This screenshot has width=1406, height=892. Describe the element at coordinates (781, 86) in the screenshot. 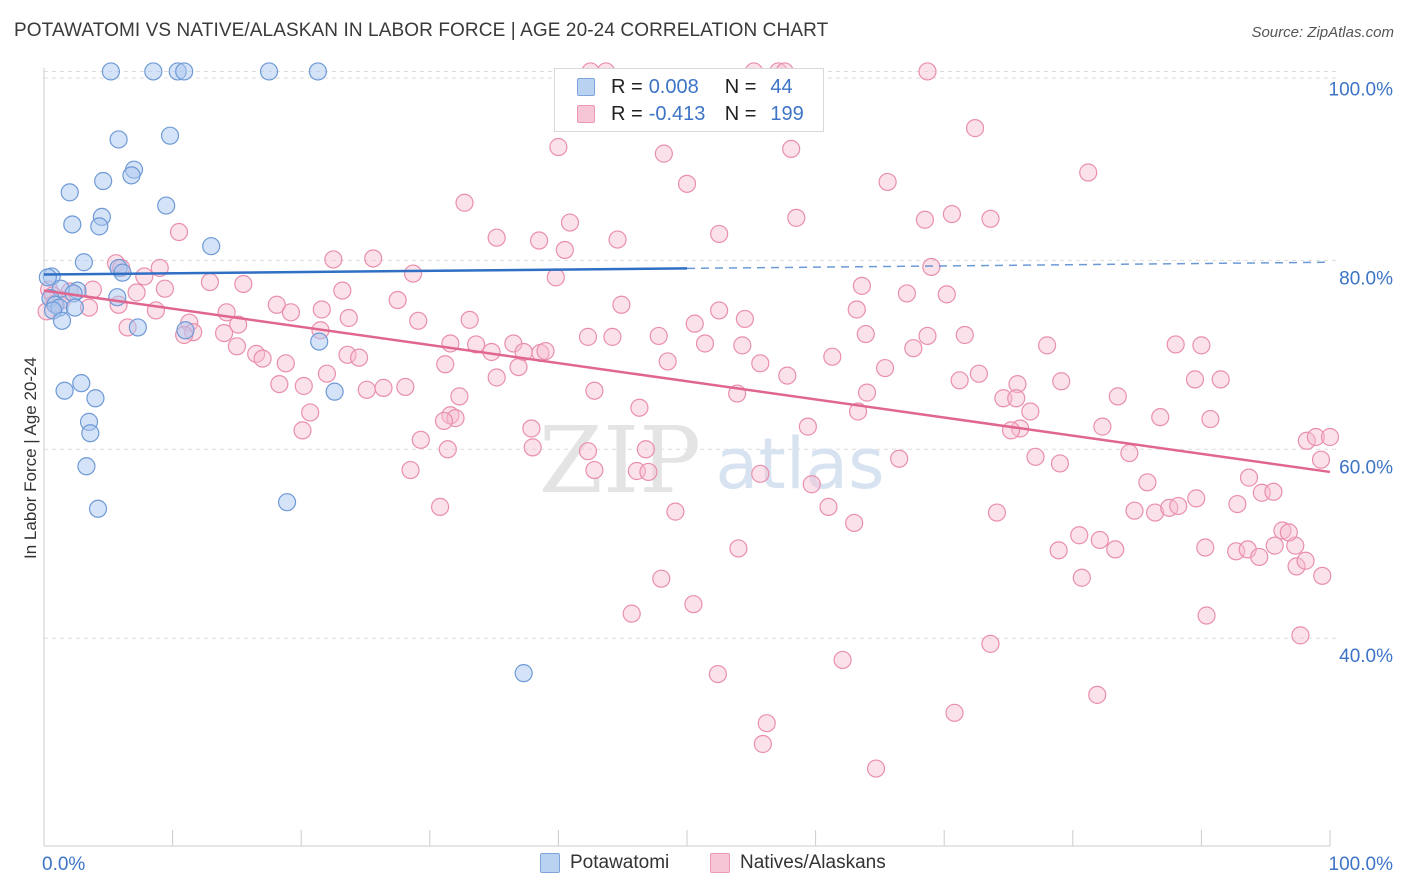

I see `legend-n-value: 44` at that location.